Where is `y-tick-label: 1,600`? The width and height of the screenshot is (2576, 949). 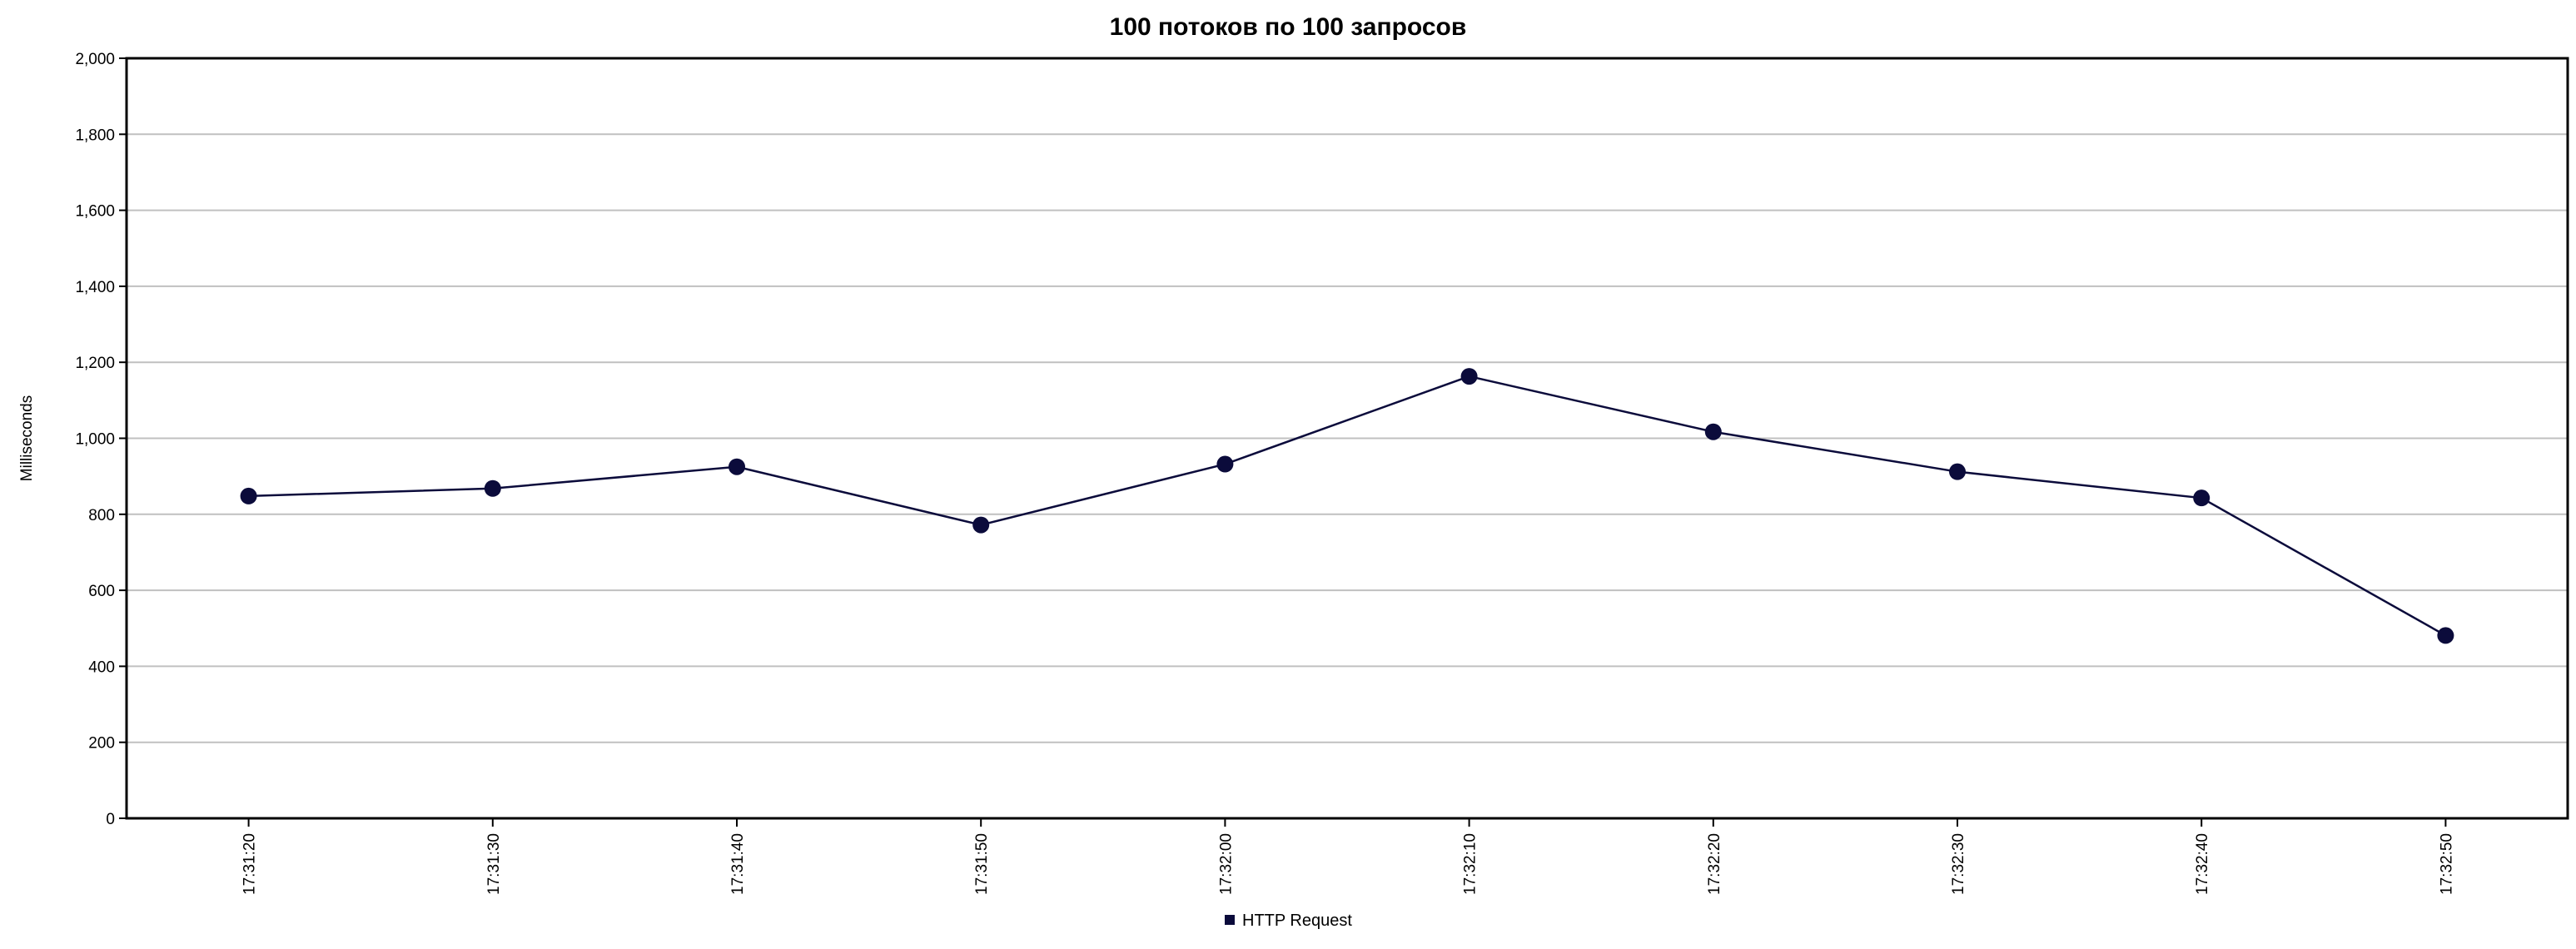
y-tick-label: 1,600 is located at coordinates (95, 212).